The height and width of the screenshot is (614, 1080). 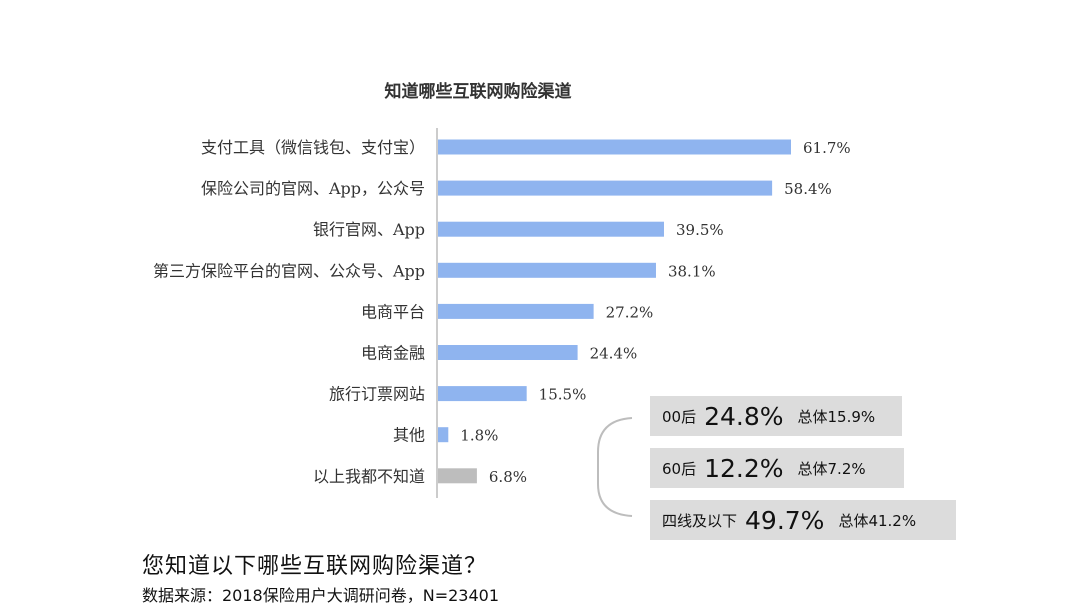 What do you see at coordinates (377, 394) in the screenshot?
I see `category-label: 旅行订票网站` at bounding box center [377, 394].